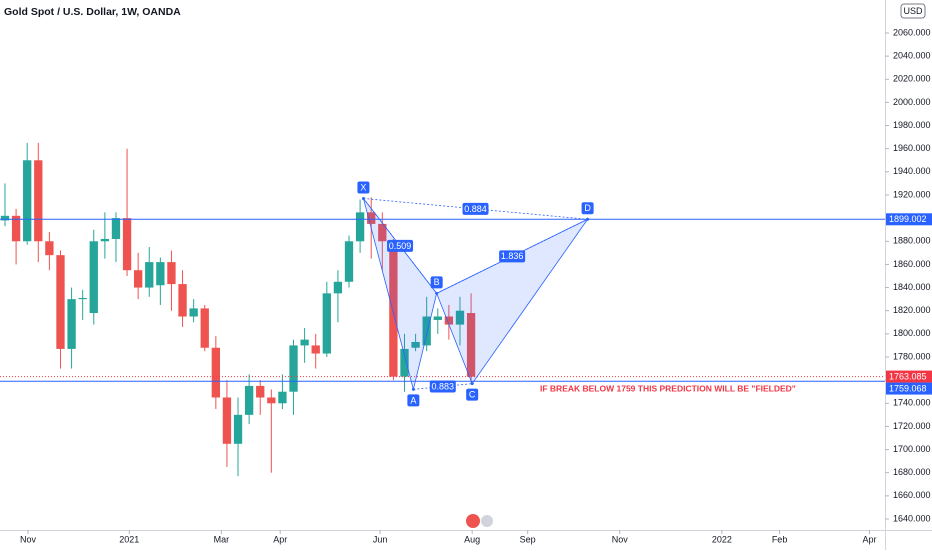  I want to click on currency-box, so click(913, 11).